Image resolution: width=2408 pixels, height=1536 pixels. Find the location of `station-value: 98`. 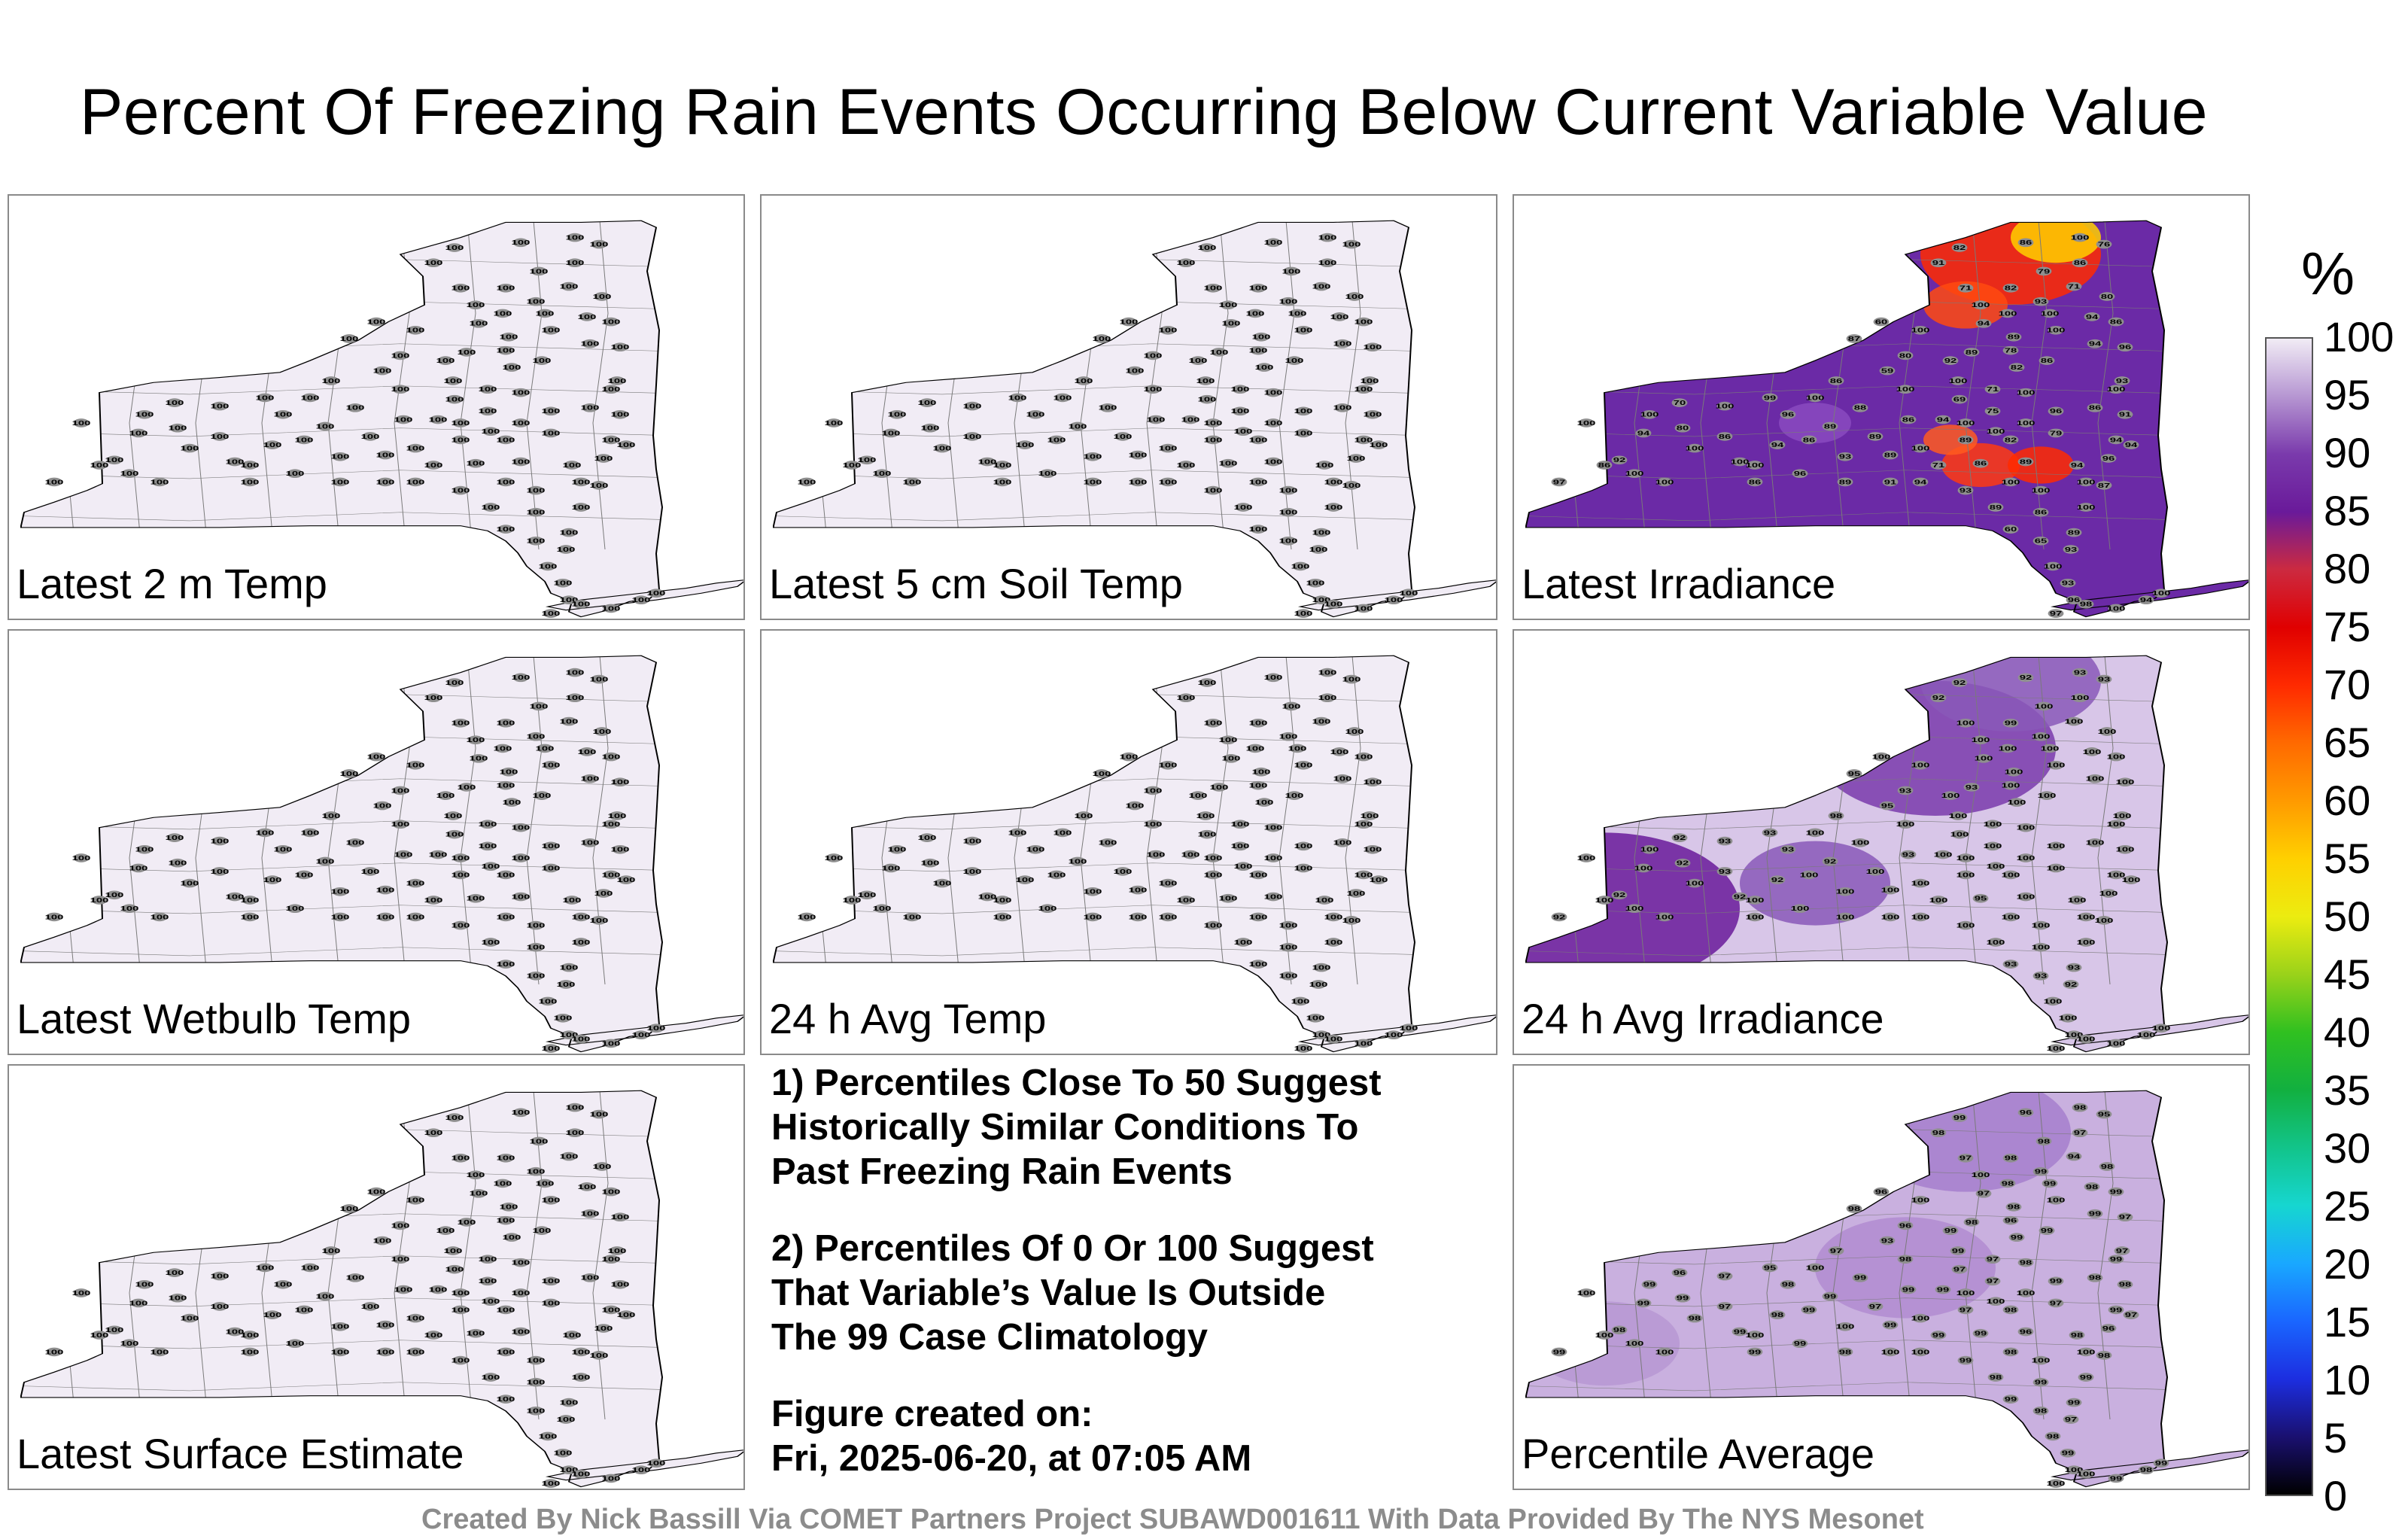

station-value: 98 is located at coordinates (1996, 1377).